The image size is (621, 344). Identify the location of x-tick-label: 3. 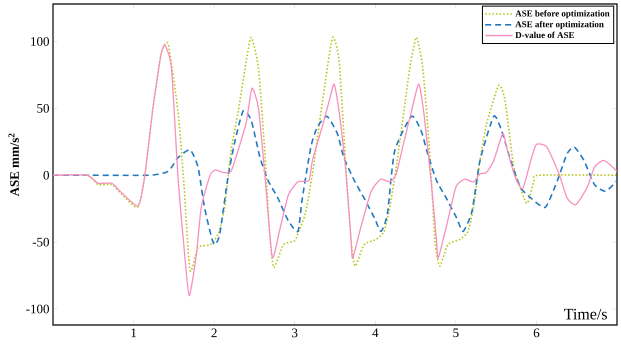
(295, 333).